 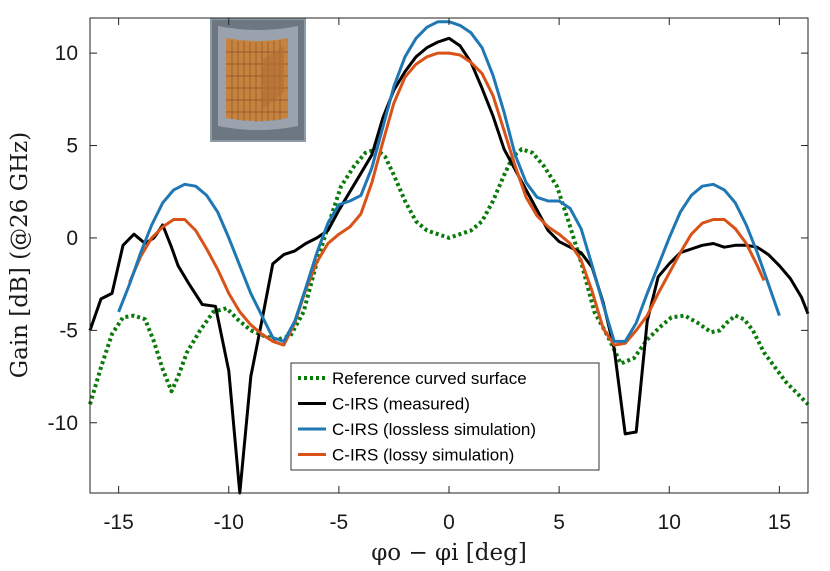 What do you see at coordinates (779, 522) in the screenshot?
I see `x-tick-label: 15` at bounding box center [779, 522].